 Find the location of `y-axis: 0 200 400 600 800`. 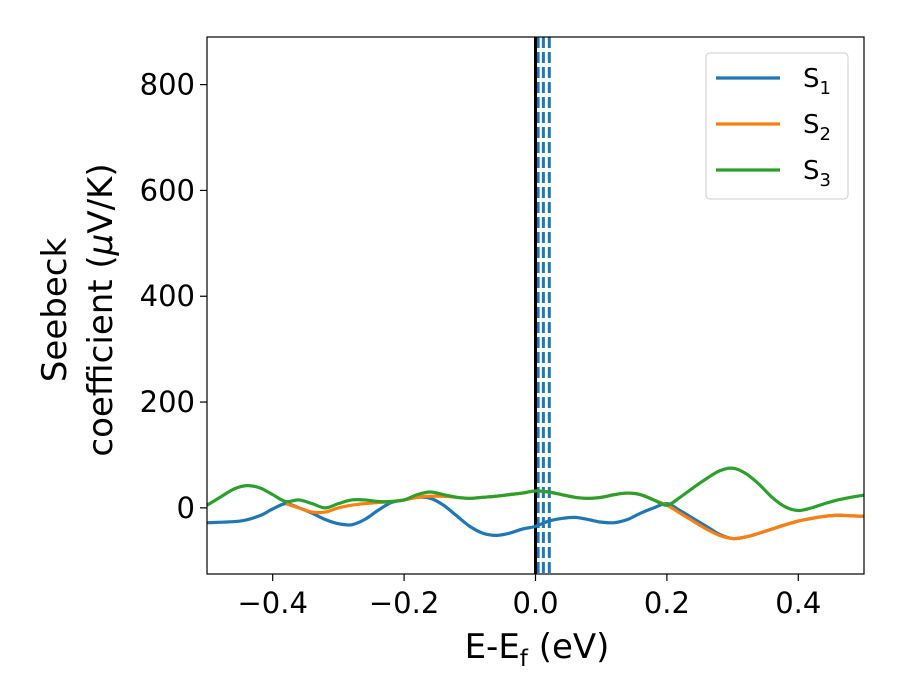

y-axis: 0 200 400 600 800 is located at coordinates (173, 296).